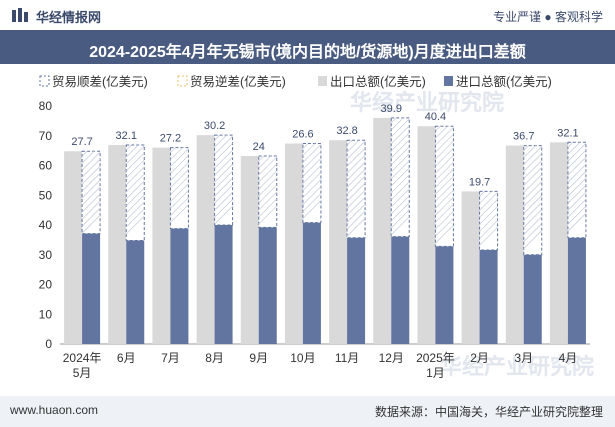 Image resolution: width=615 pixels, height=427 pixels. I want to click on surplus-data-label: 19.7, so click(479, 182).